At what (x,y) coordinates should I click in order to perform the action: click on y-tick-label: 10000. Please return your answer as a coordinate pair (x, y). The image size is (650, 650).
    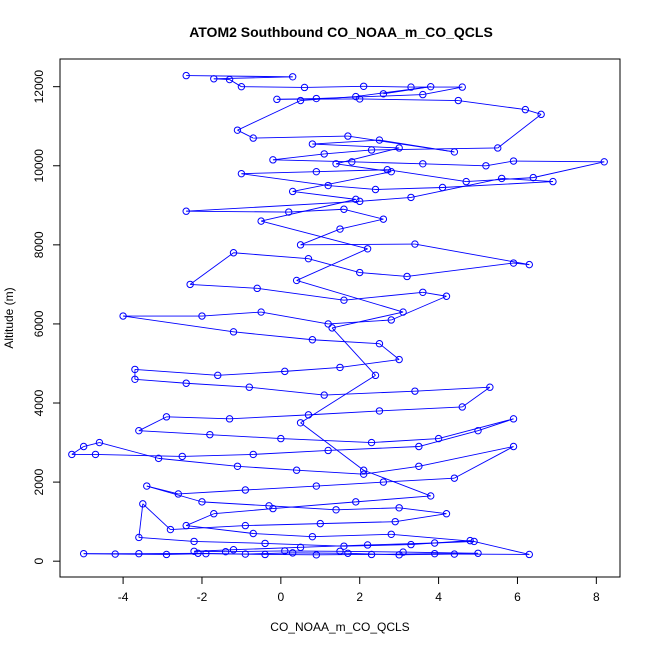
    Looking at the image, I should click on (39, 166).